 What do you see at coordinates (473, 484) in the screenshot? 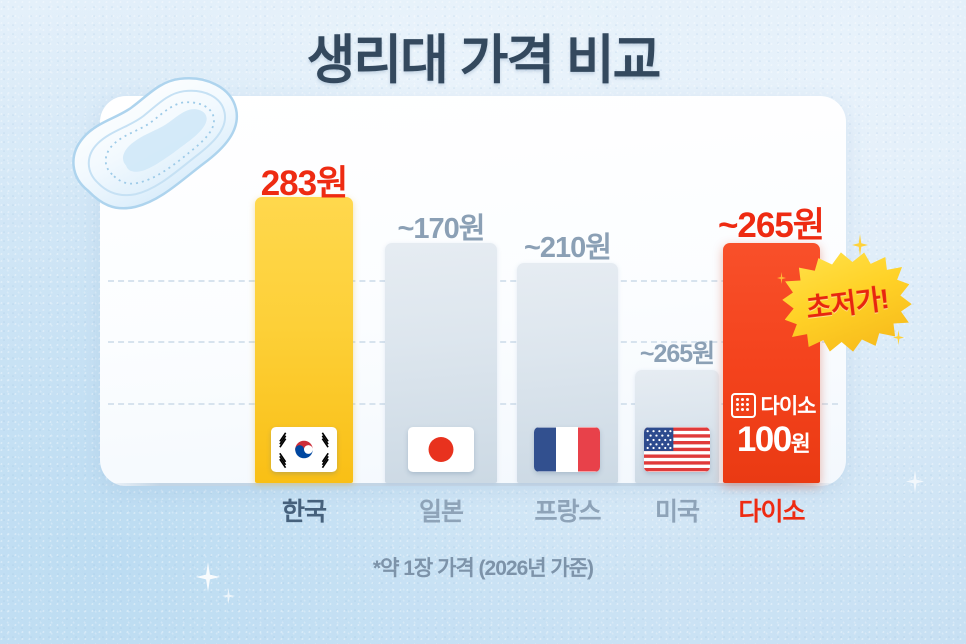
I see `chart-baseline` at bounding box center [473, 484].